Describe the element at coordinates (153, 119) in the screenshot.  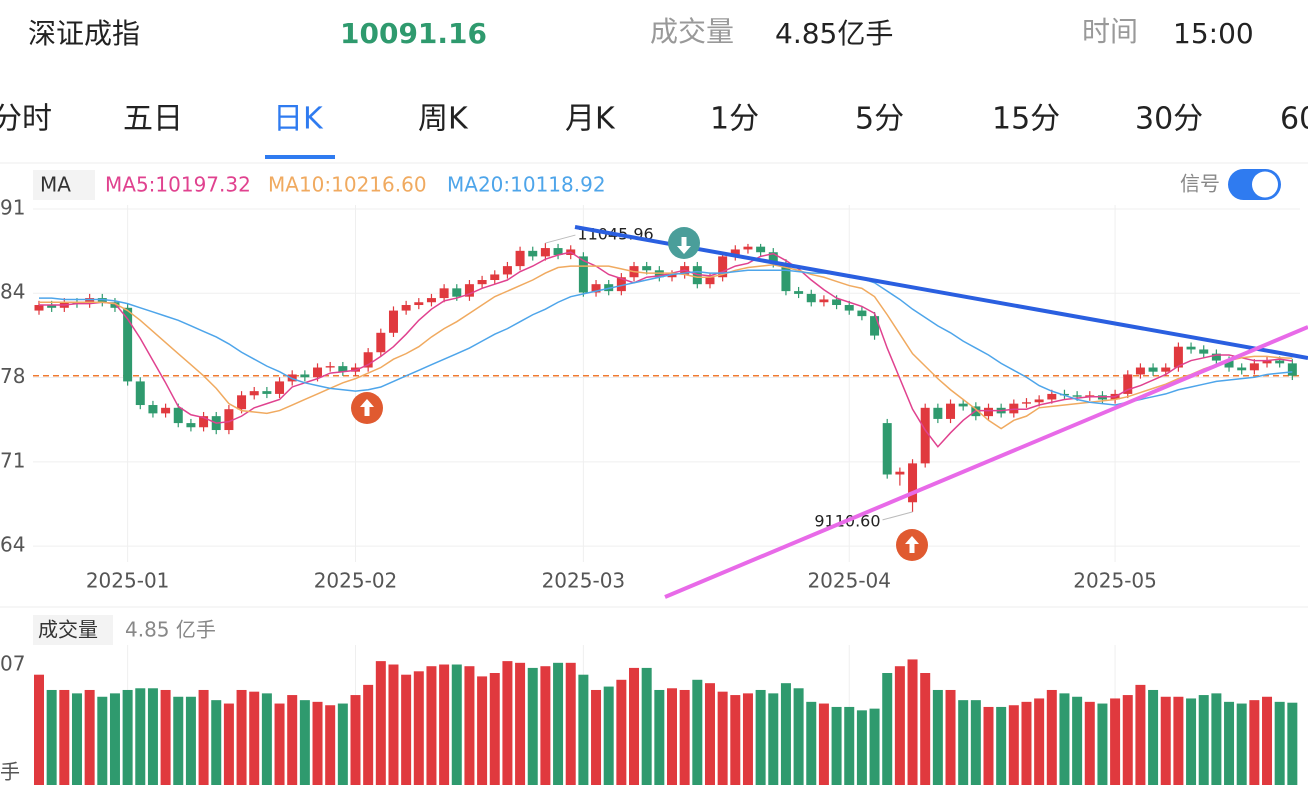
I see `tab: 五日` at that location.